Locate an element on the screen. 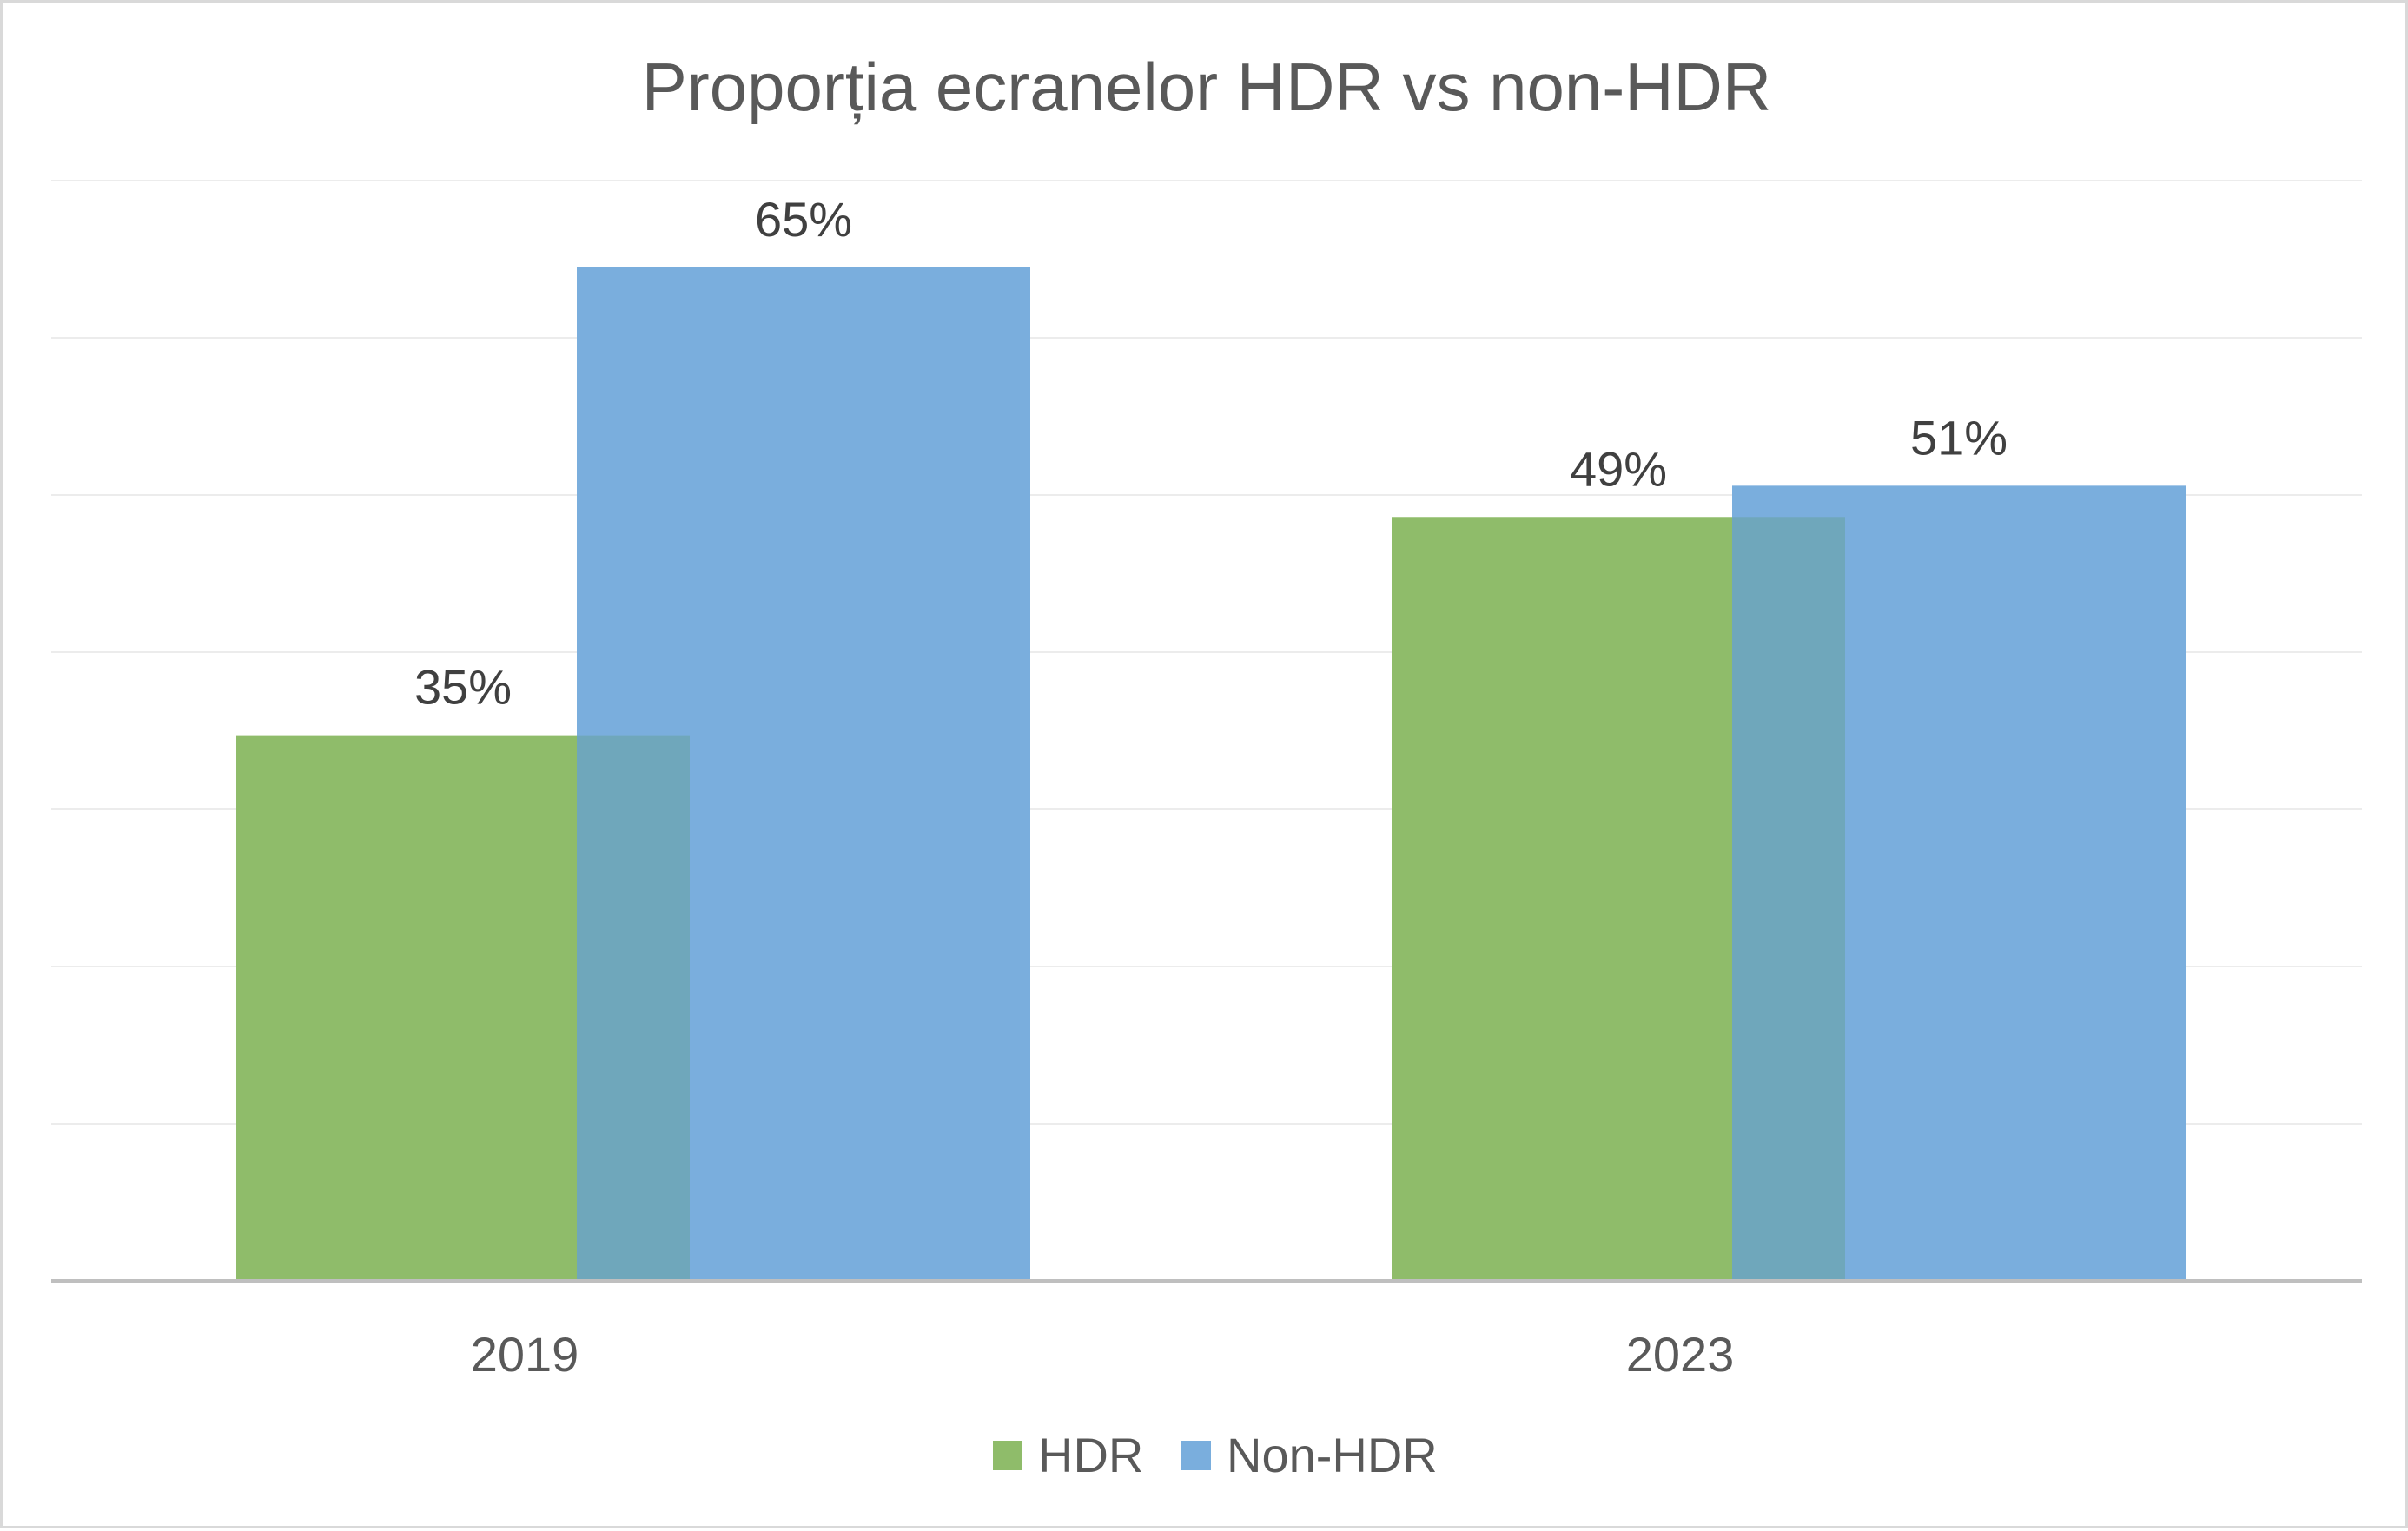 The height and width of the screenshot is (1531, 2408). legend: HDR Non-HDR is located at coordinates (1216, 1455).